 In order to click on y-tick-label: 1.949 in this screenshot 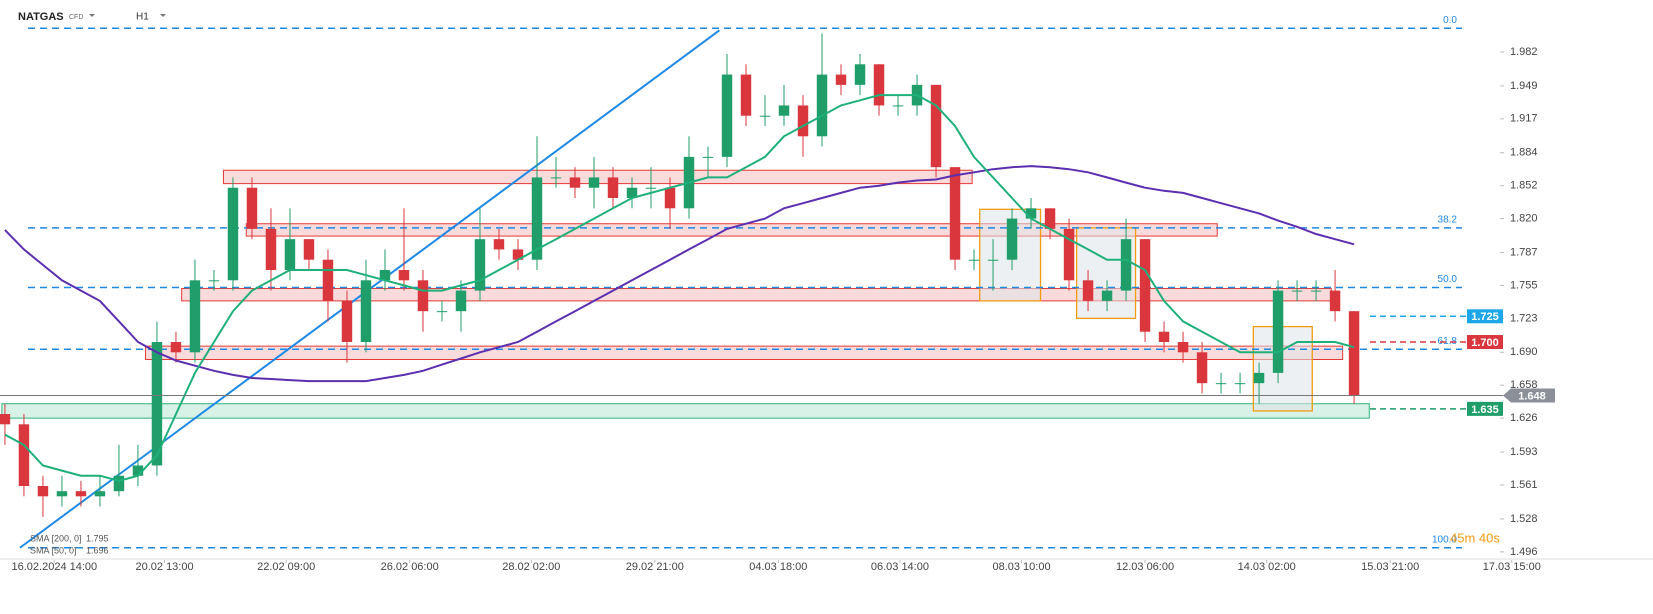, I will do `click(1524, 86)`.